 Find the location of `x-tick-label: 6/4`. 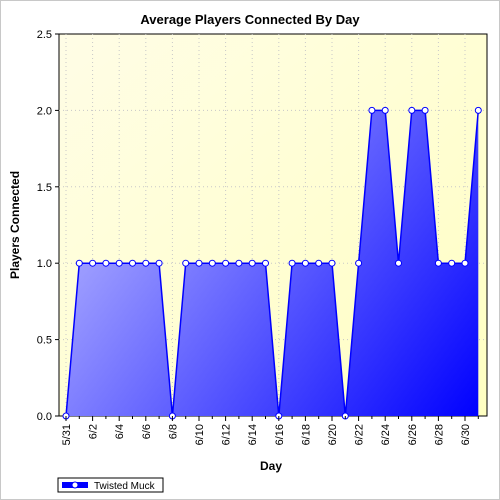

x-tick-label: 6/4 is located at coordinates (120, 431).